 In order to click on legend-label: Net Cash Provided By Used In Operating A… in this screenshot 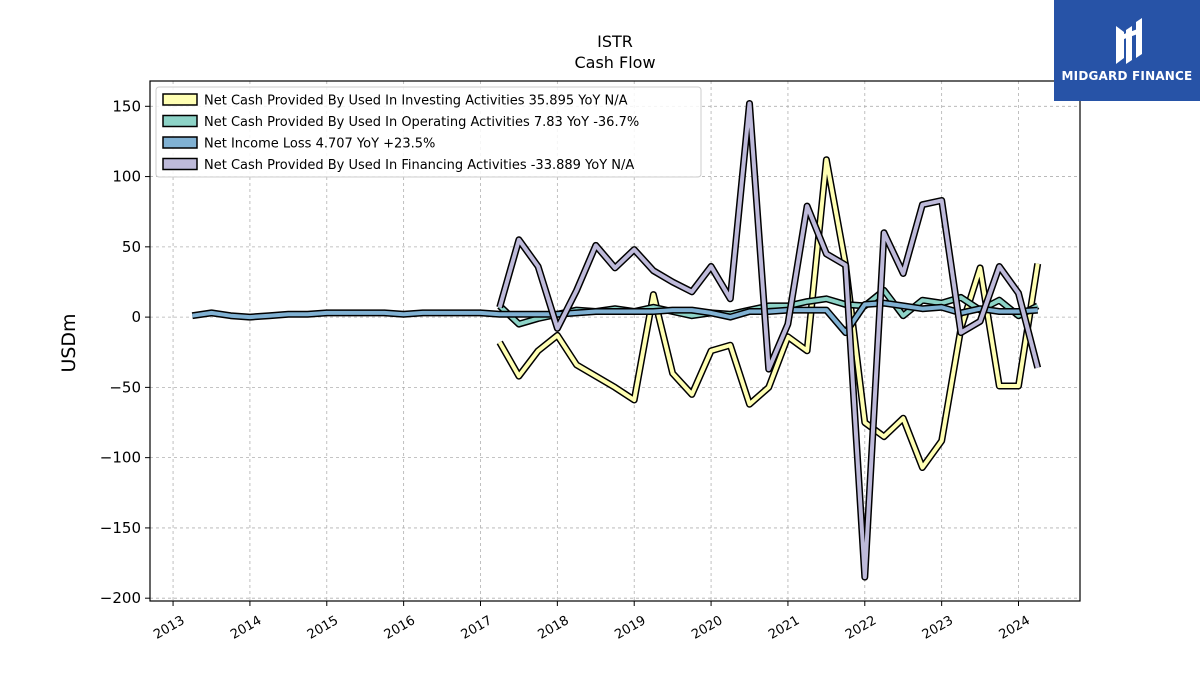, I will do `click(421, 122)`.